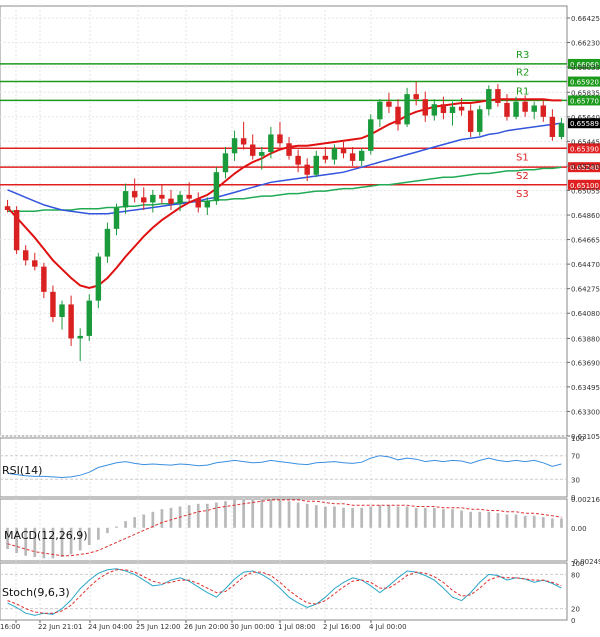 This screenshot has width=600, height=637. What do you see at coordinates (522, 91) in the screenshot?
I see `level-name-r1: R1` at bounding box center [522, 91].